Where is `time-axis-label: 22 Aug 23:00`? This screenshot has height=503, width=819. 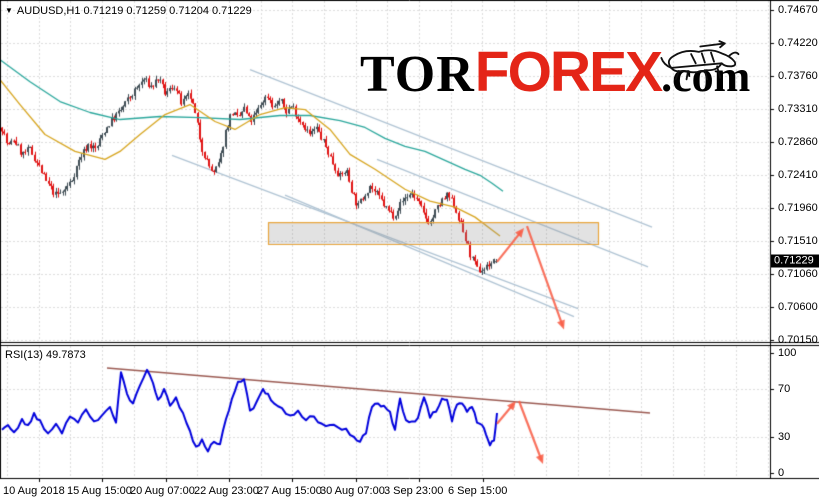 time-axis-label: 22 Aug 23:00 is located at coordinates (226, 491).